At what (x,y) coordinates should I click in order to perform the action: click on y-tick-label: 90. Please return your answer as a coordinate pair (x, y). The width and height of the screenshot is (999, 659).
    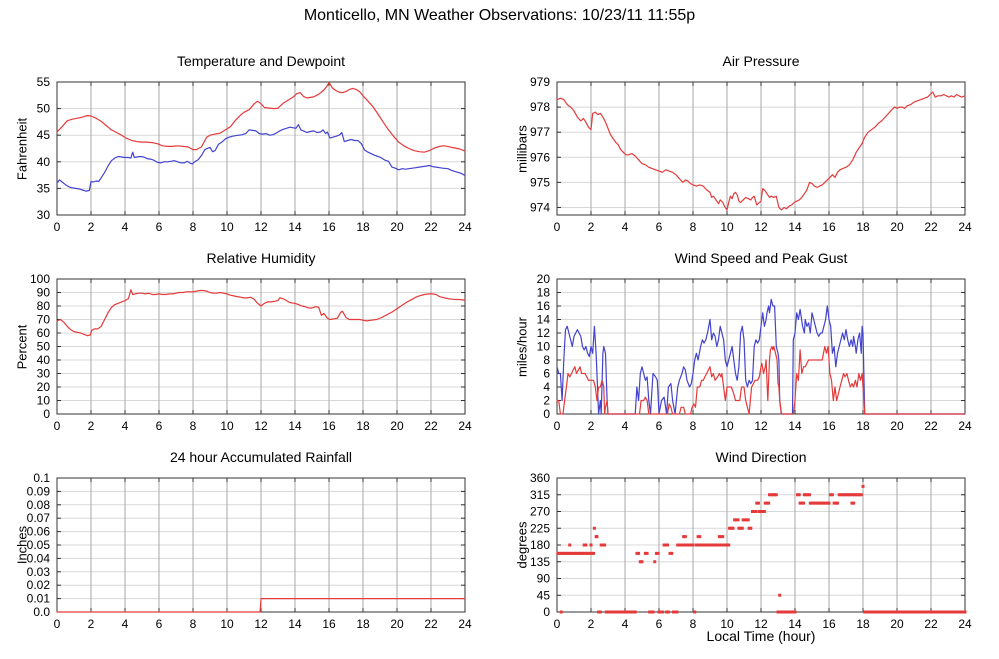
    Looking at the image, I should click on (44, 293).